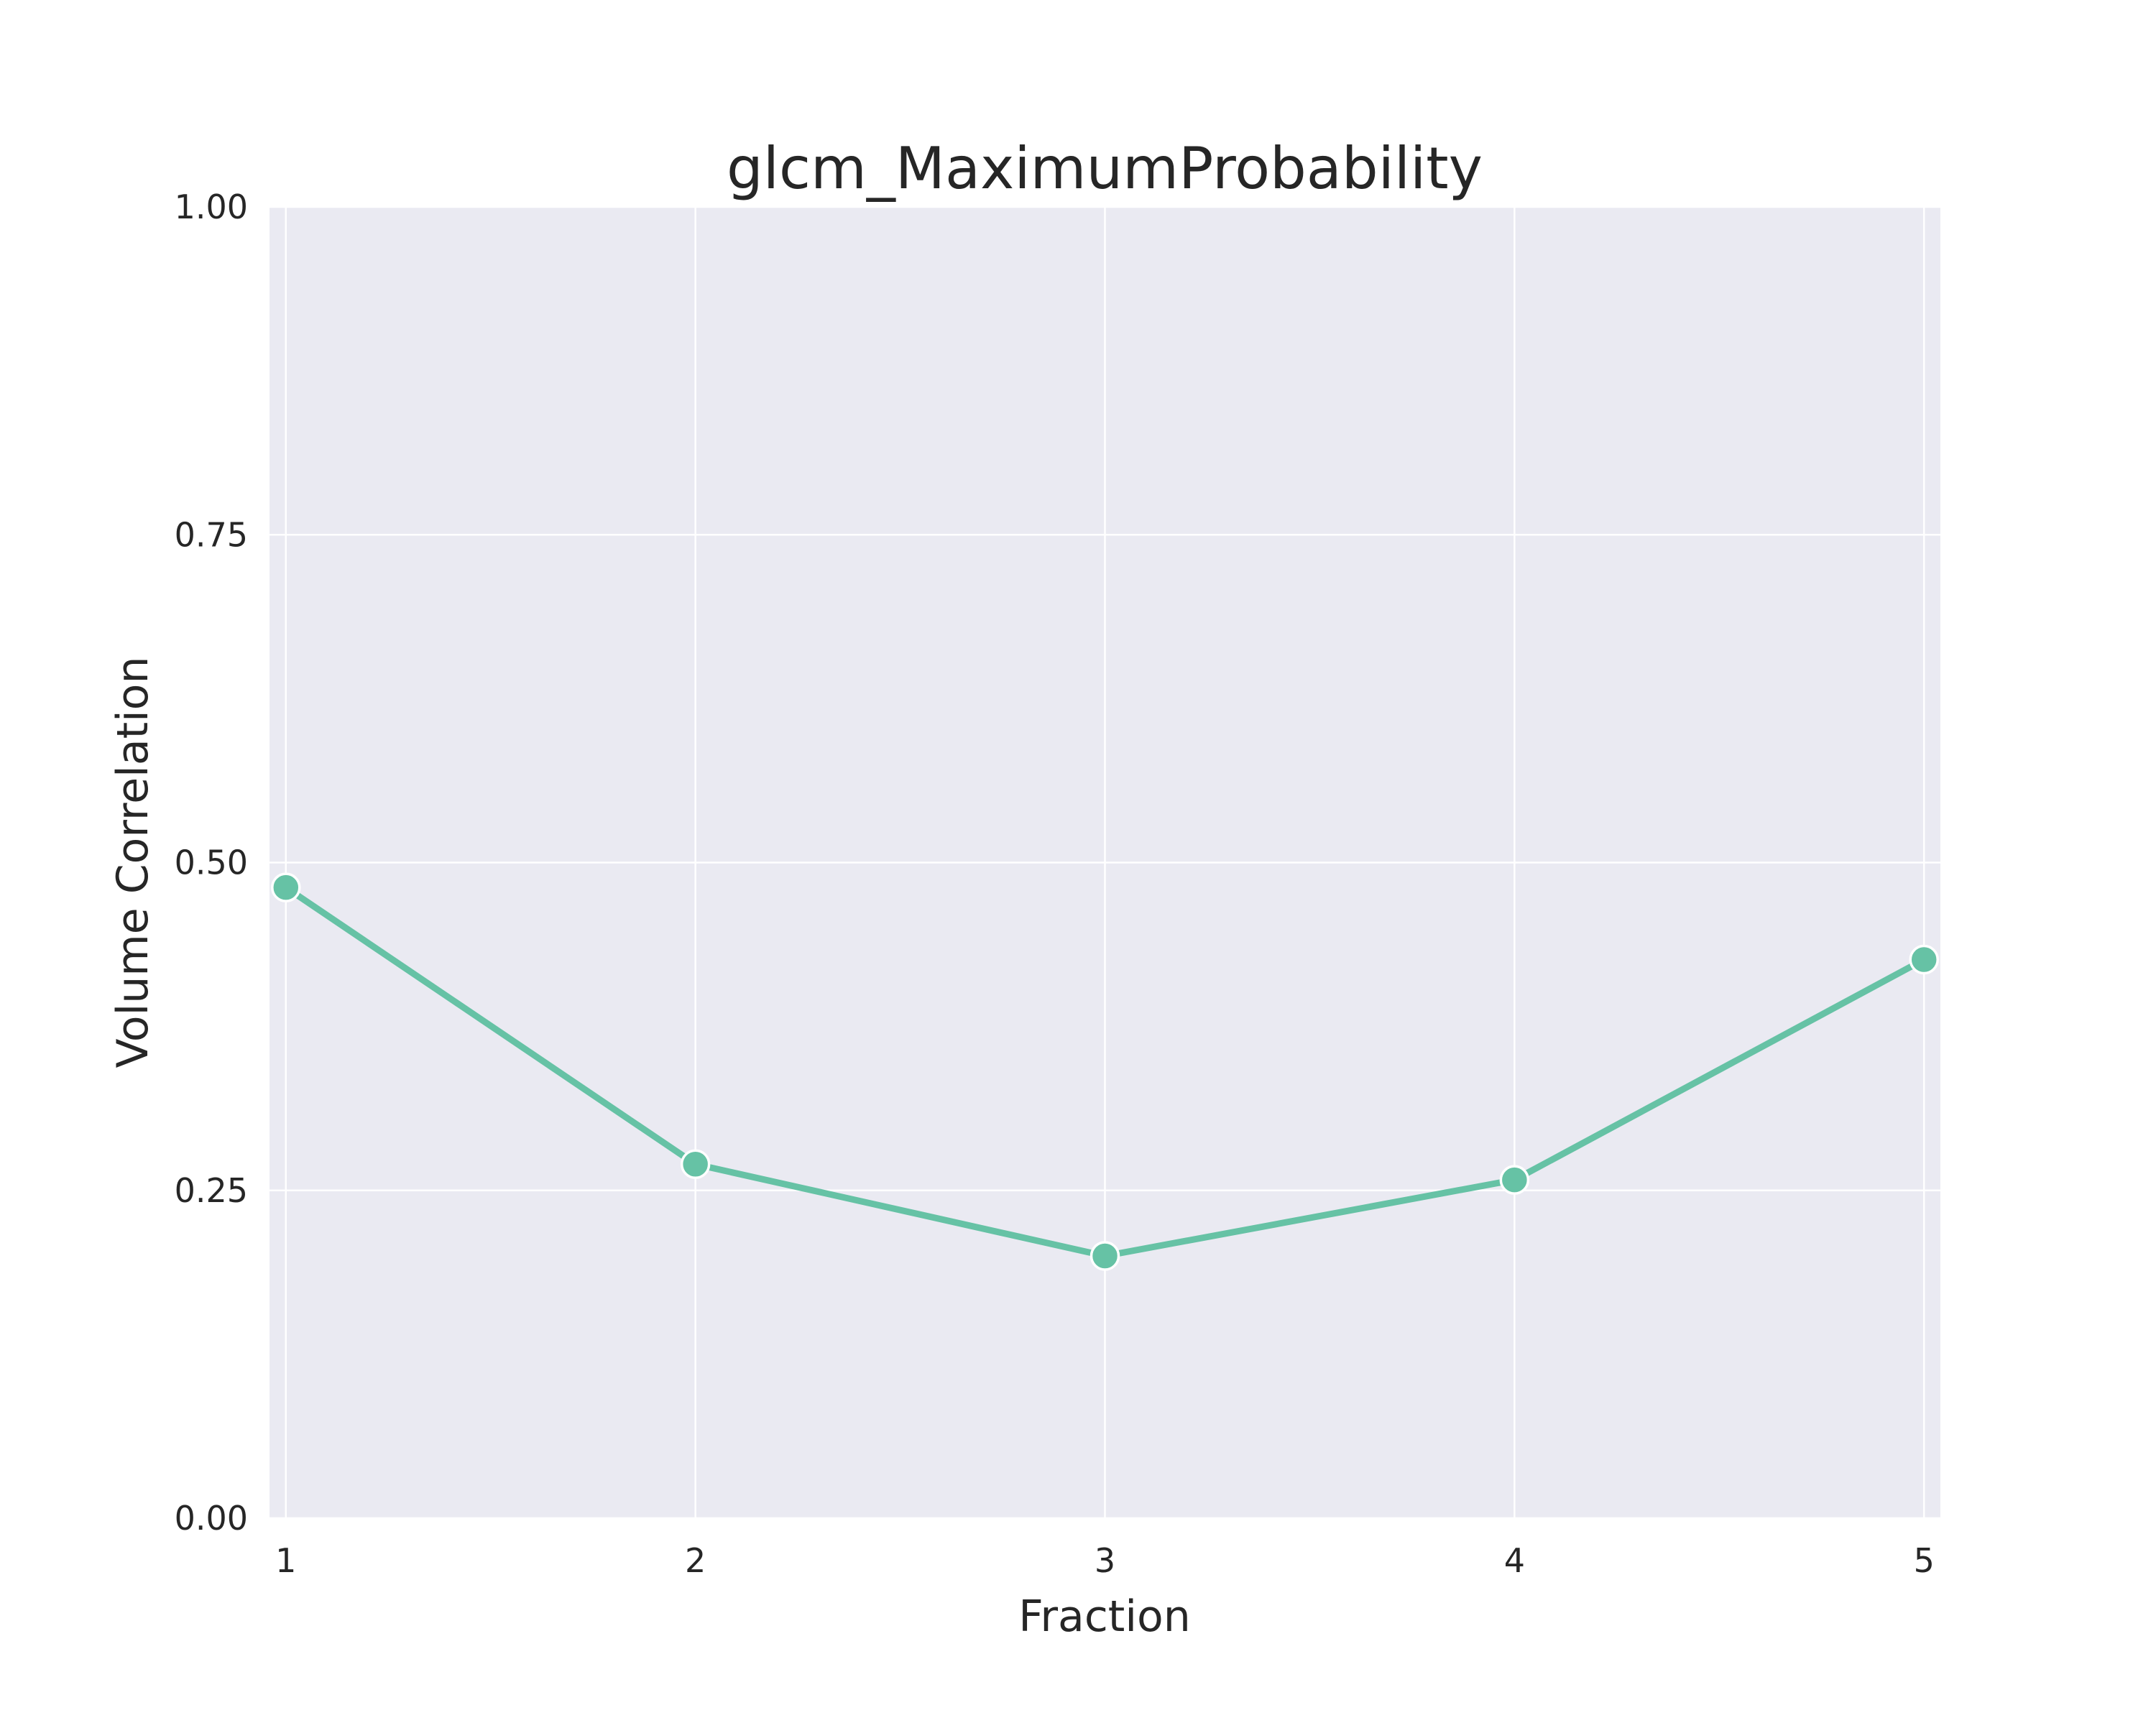  I want to click on y-tick-label: 0.25, so click(211, 1190).